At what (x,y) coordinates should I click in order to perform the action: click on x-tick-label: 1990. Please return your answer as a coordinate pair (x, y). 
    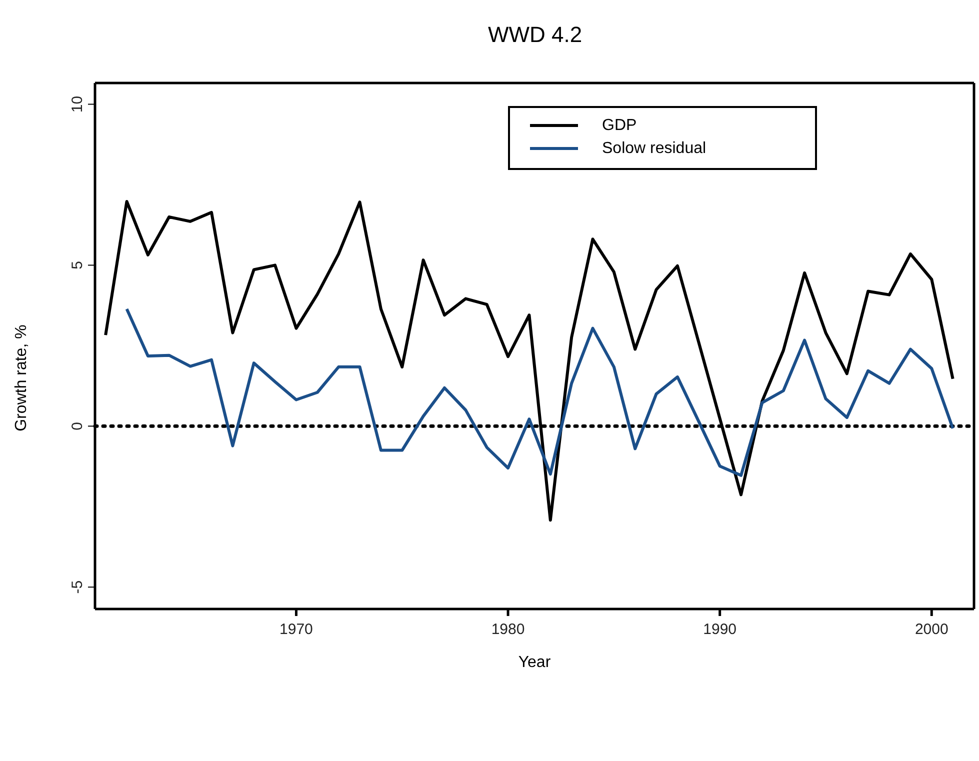
    Looking at the image, I should click on (720, 629).